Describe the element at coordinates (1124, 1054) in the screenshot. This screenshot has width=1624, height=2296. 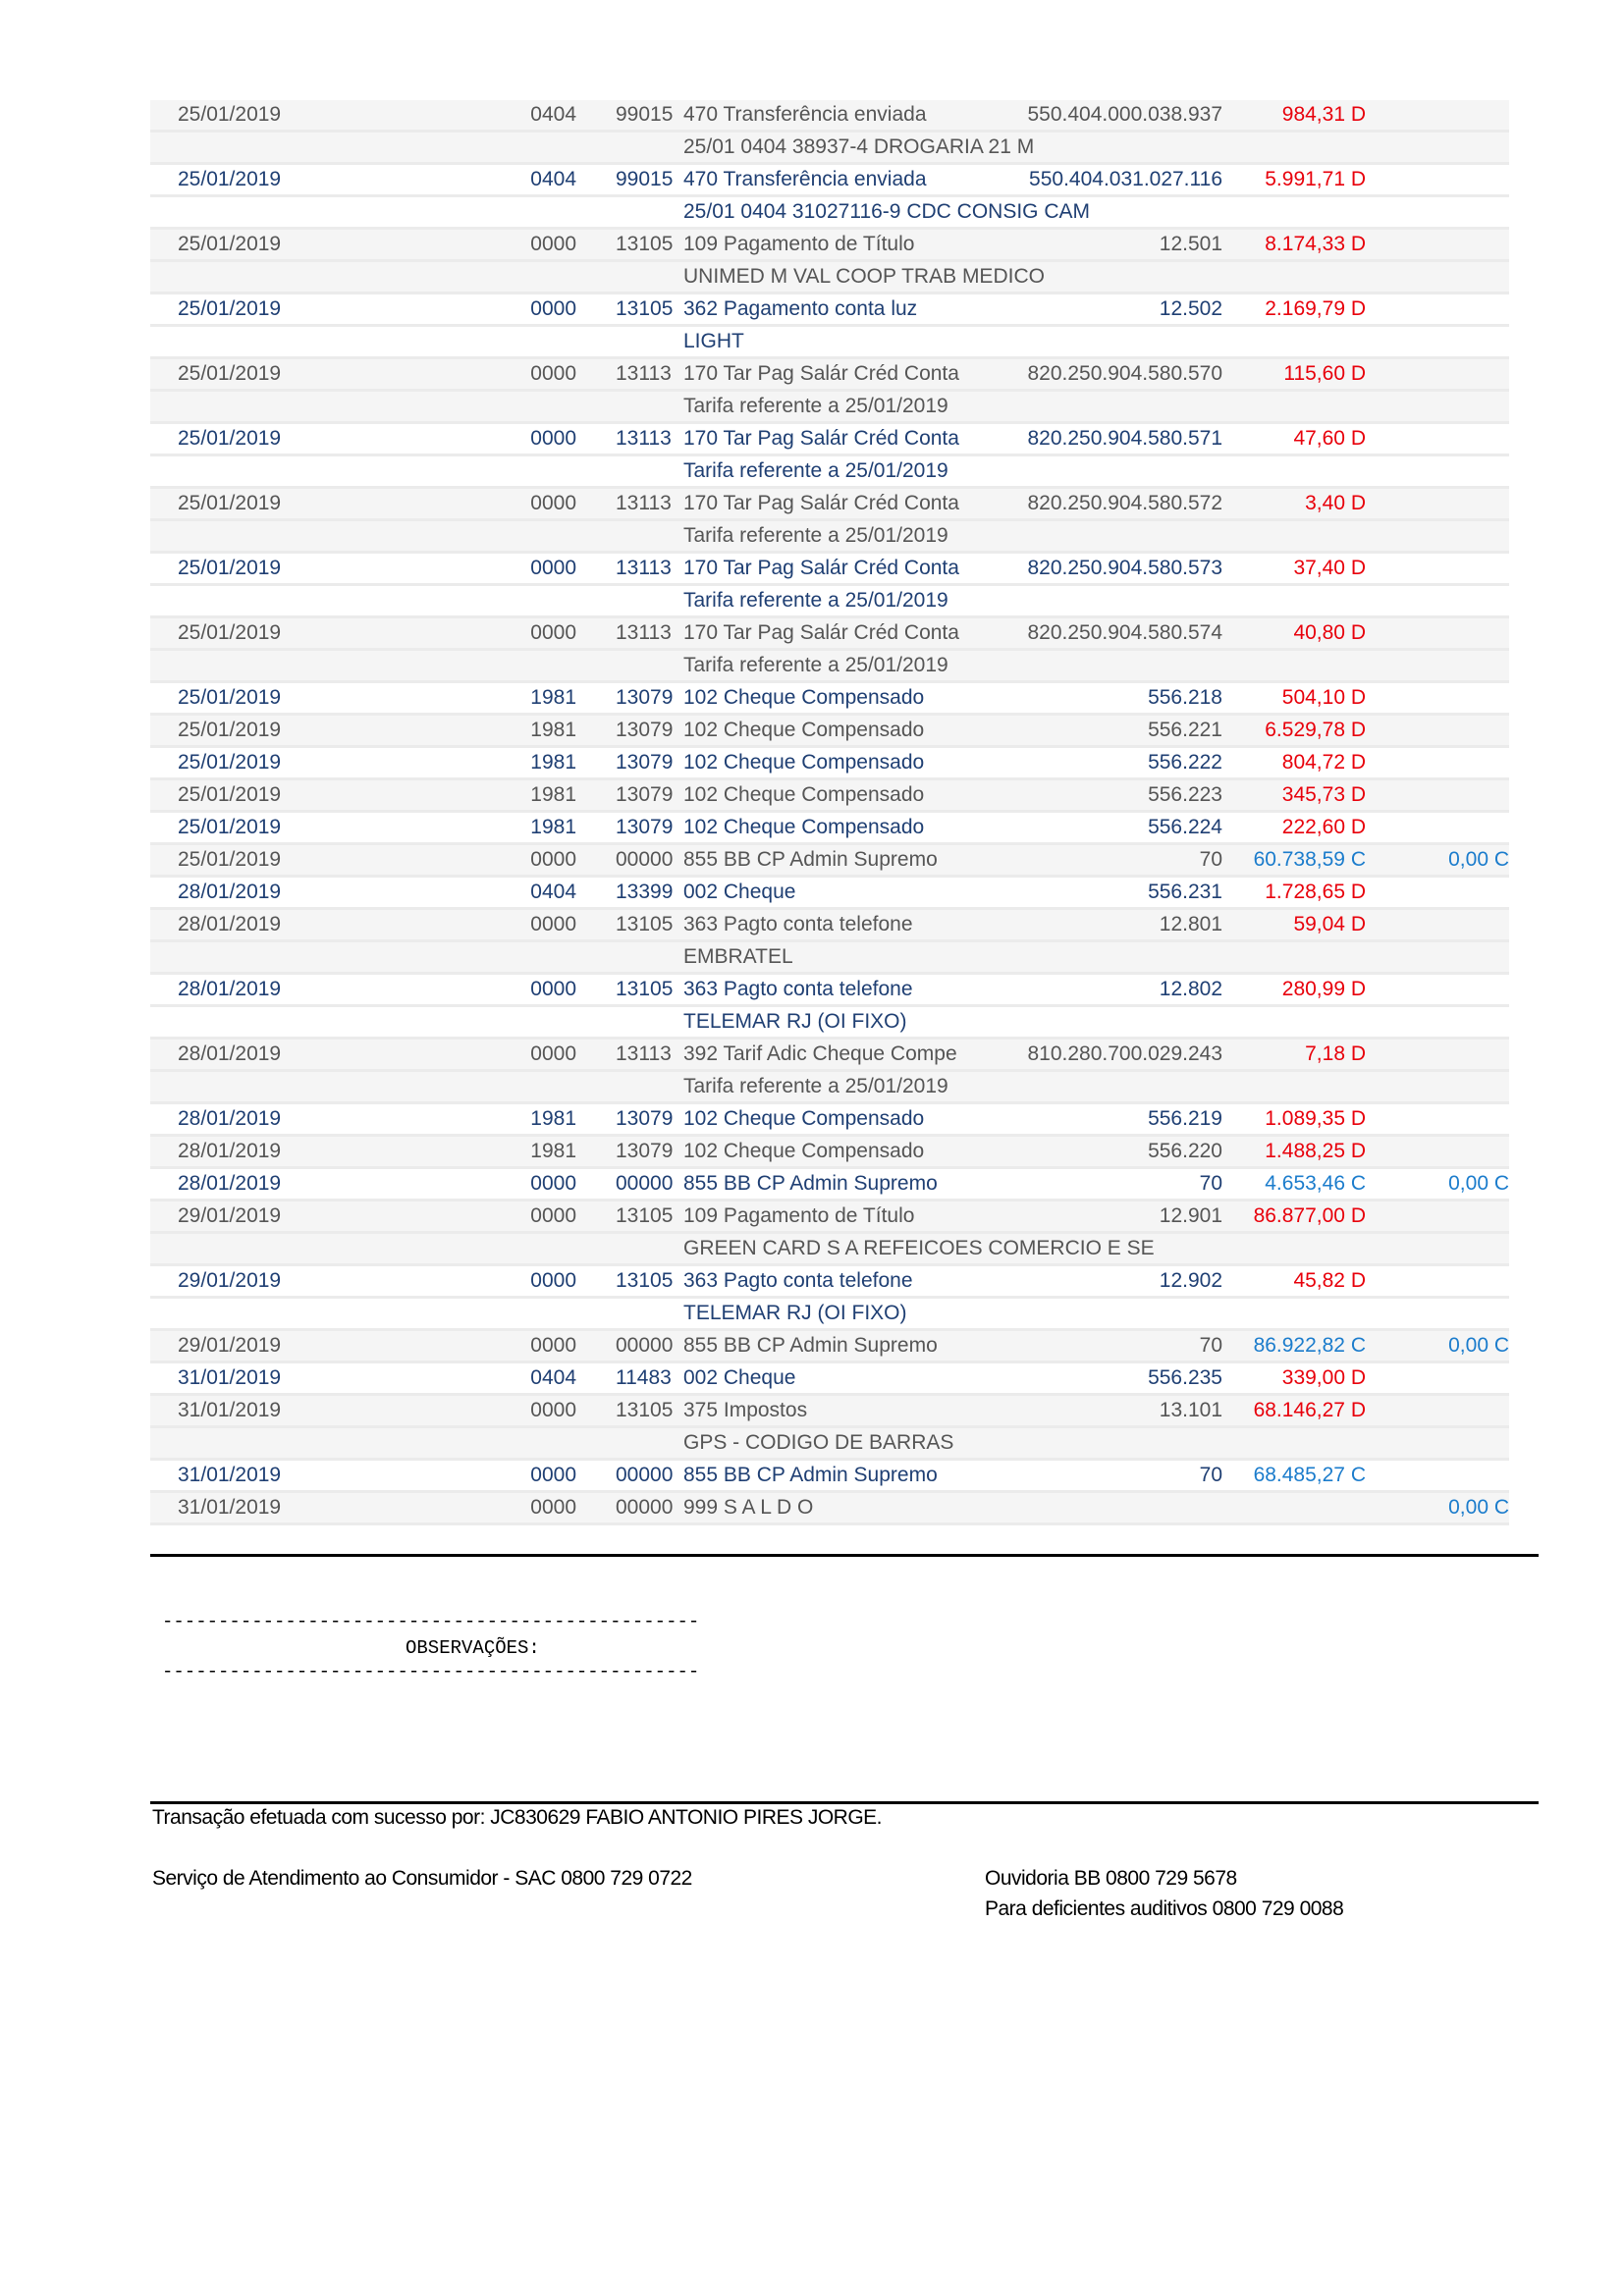
I see `document-cell: 810.280.700.029.243` at that location.